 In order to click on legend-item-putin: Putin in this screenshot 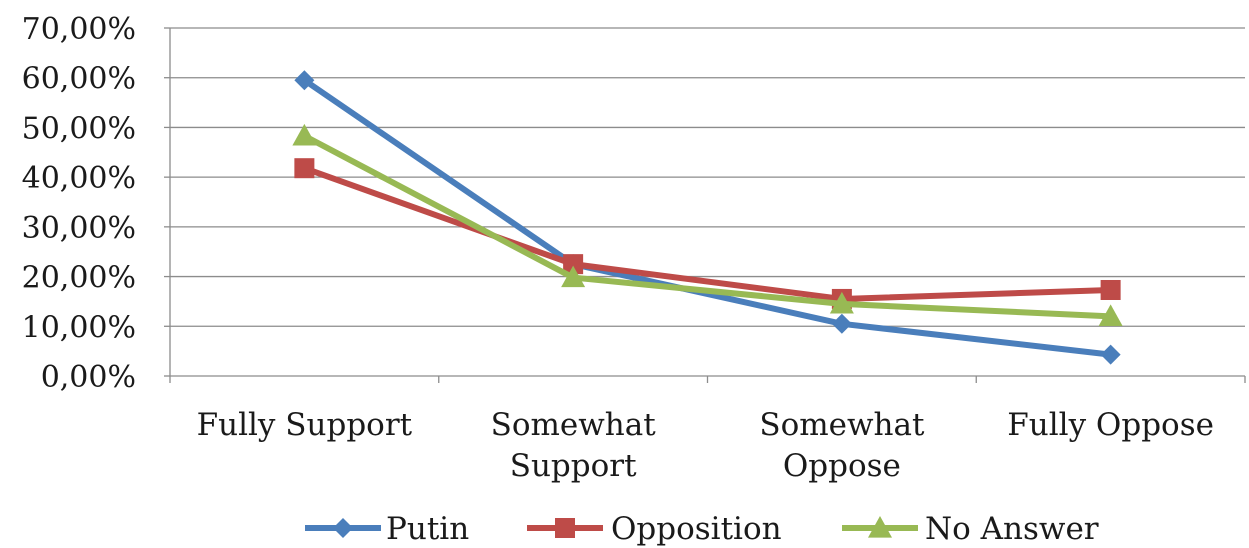, I will do `click(387, 529)`.